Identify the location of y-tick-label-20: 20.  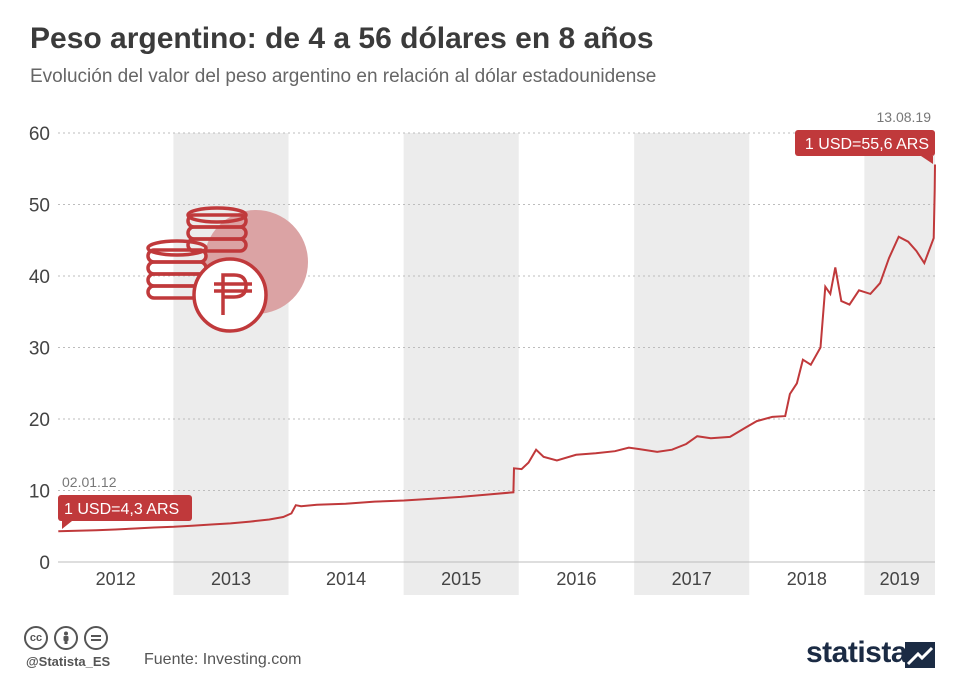
(39, 420).